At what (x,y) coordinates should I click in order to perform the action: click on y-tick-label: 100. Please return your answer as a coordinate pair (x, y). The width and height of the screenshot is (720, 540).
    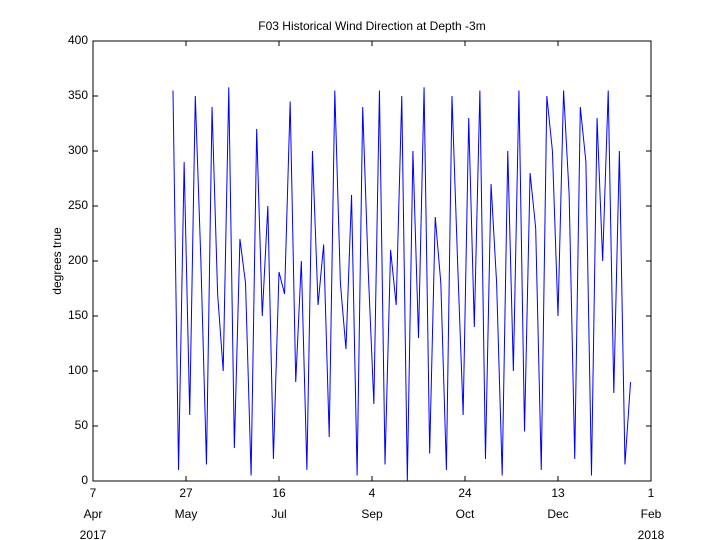
    Looking at the image, I should click on (78, 370).